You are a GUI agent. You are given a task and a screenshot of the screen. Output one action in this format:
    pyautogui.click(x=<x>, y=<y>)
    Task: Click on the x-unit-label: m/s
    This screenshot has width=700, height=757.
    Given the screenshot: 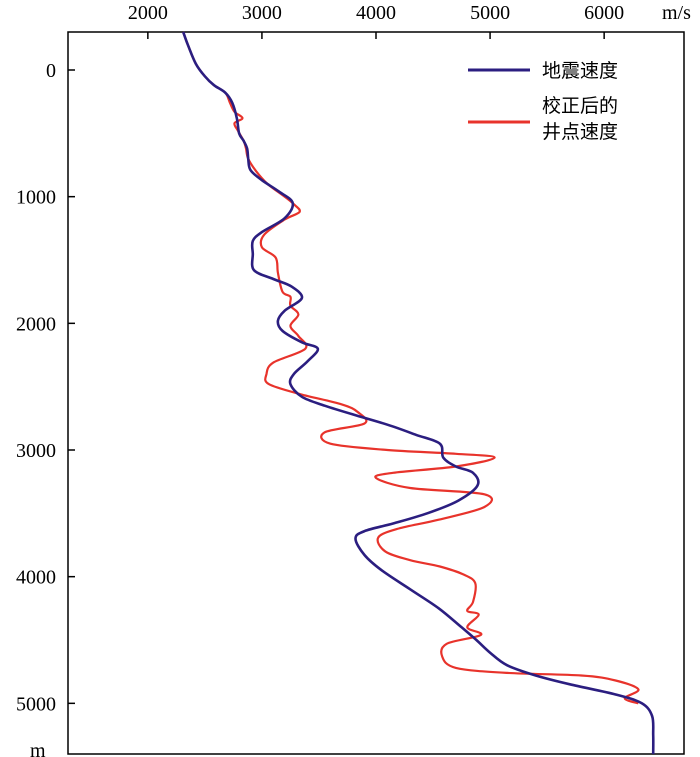 What is the action you would take?
    pyautogui.click(x=676, y=13)
    